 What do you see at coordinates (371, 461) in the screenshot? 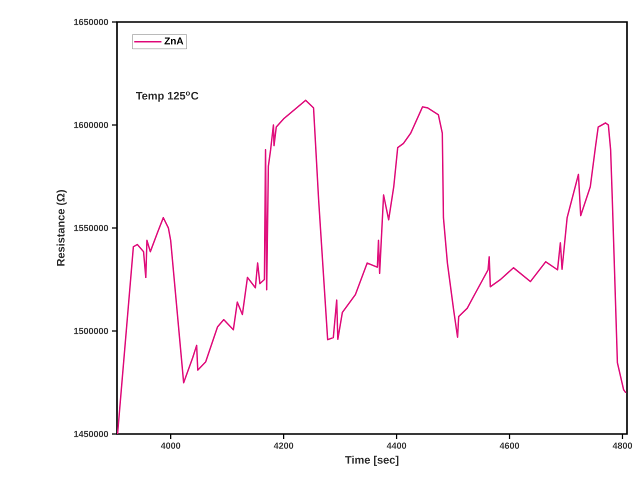
I see `x-axis-title: Time [sec]` at bounding box center [371, 461].